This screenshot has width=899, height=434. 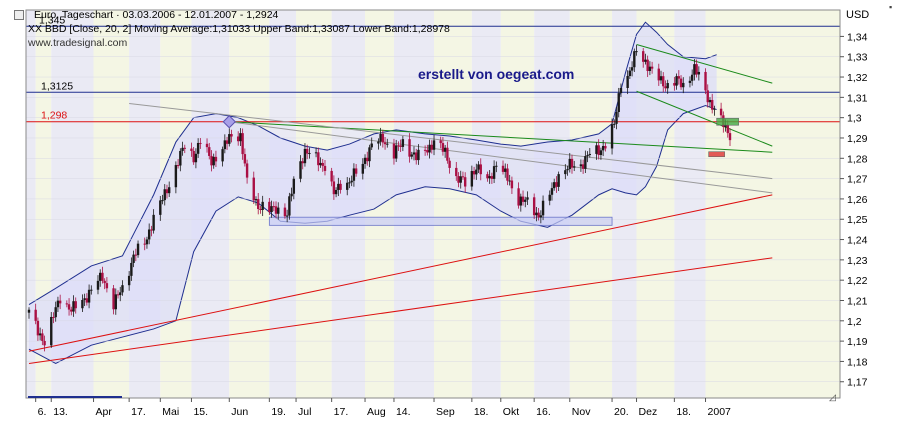 I want to click on support-zone-box, so click(x=440, y=221).